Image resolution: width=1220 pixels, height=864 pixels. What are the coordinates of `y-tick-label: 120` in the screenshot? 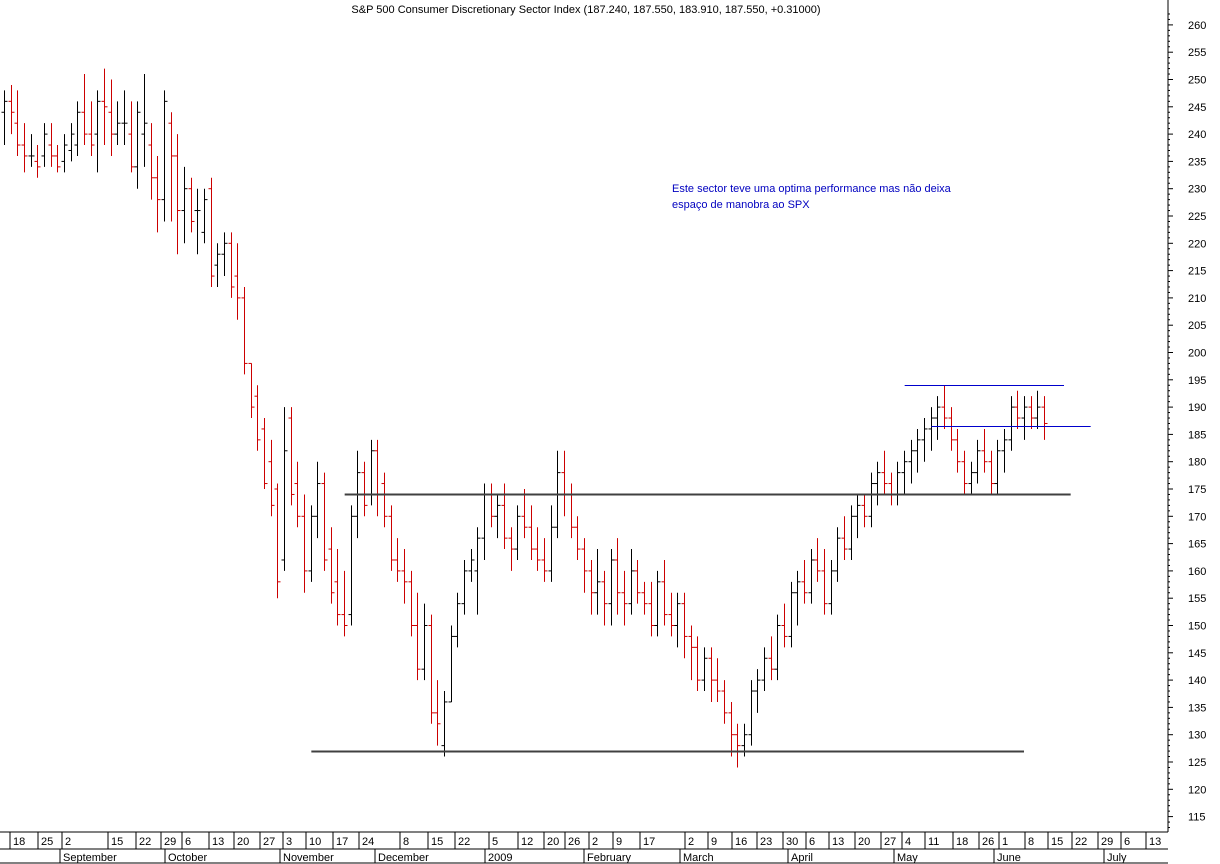 It's located at (1197, 790).